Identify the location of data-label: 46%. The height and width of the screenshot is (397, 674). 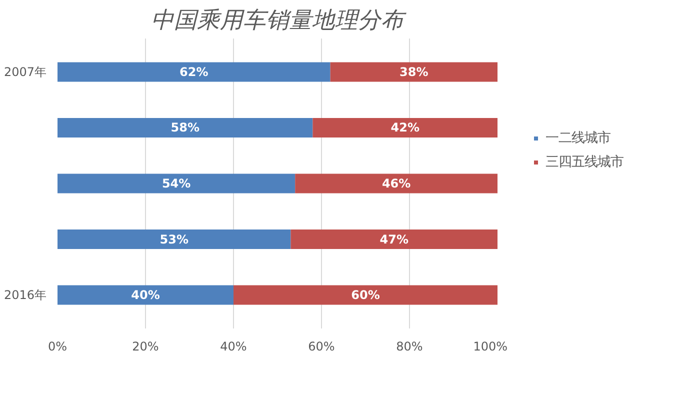
(396, 183).